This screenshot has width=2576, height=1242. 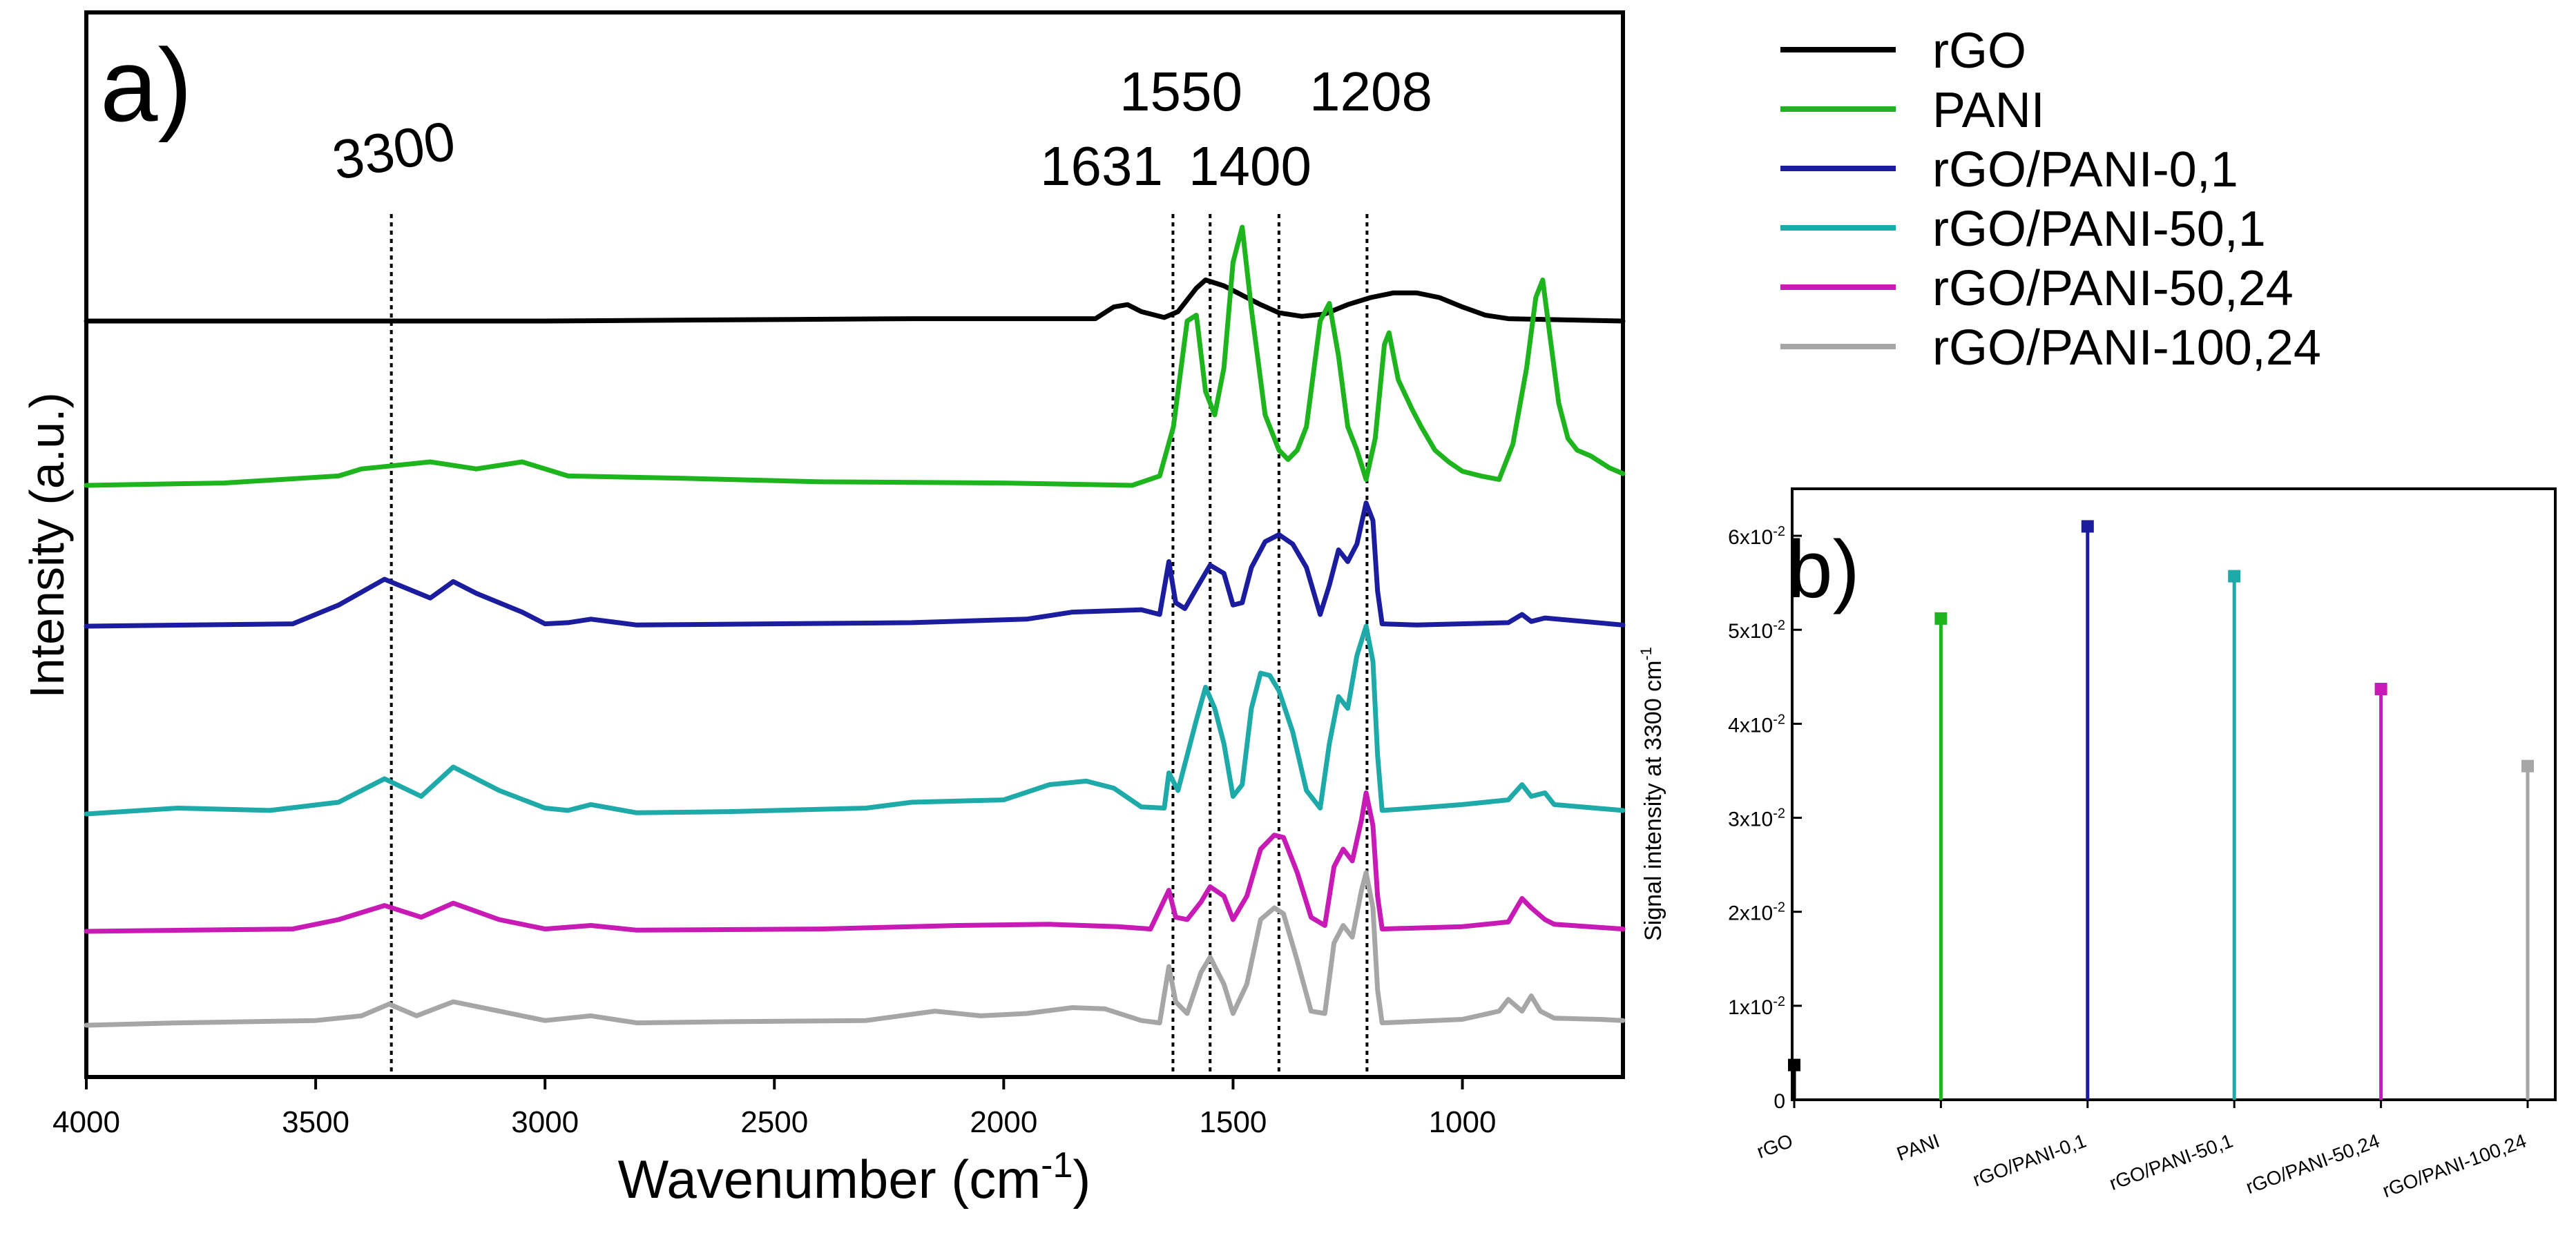 I want to click on panel-b-y-axis-label-sup: -1, so click(x=1646, y=654).